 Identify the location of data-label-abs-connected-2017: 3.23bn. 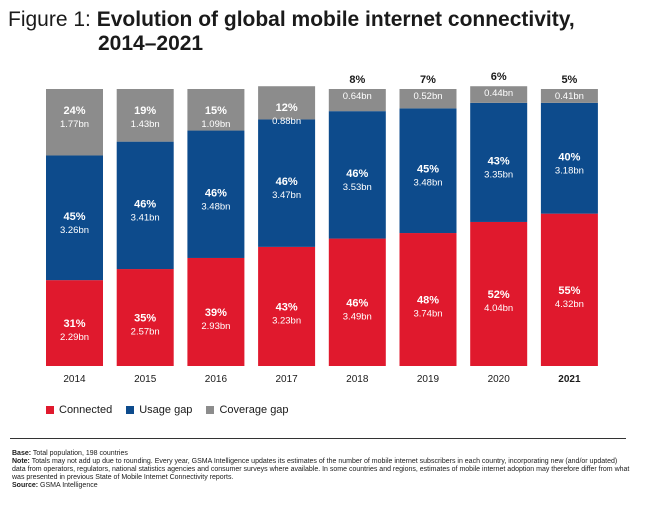
(286, 320).